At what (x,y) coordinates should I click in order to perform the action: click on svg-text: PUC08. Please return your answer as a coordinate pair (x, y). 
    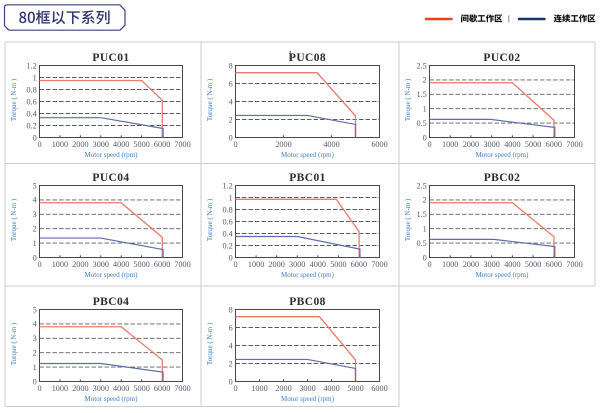
    Looking at the image, I should click on (307, 58).